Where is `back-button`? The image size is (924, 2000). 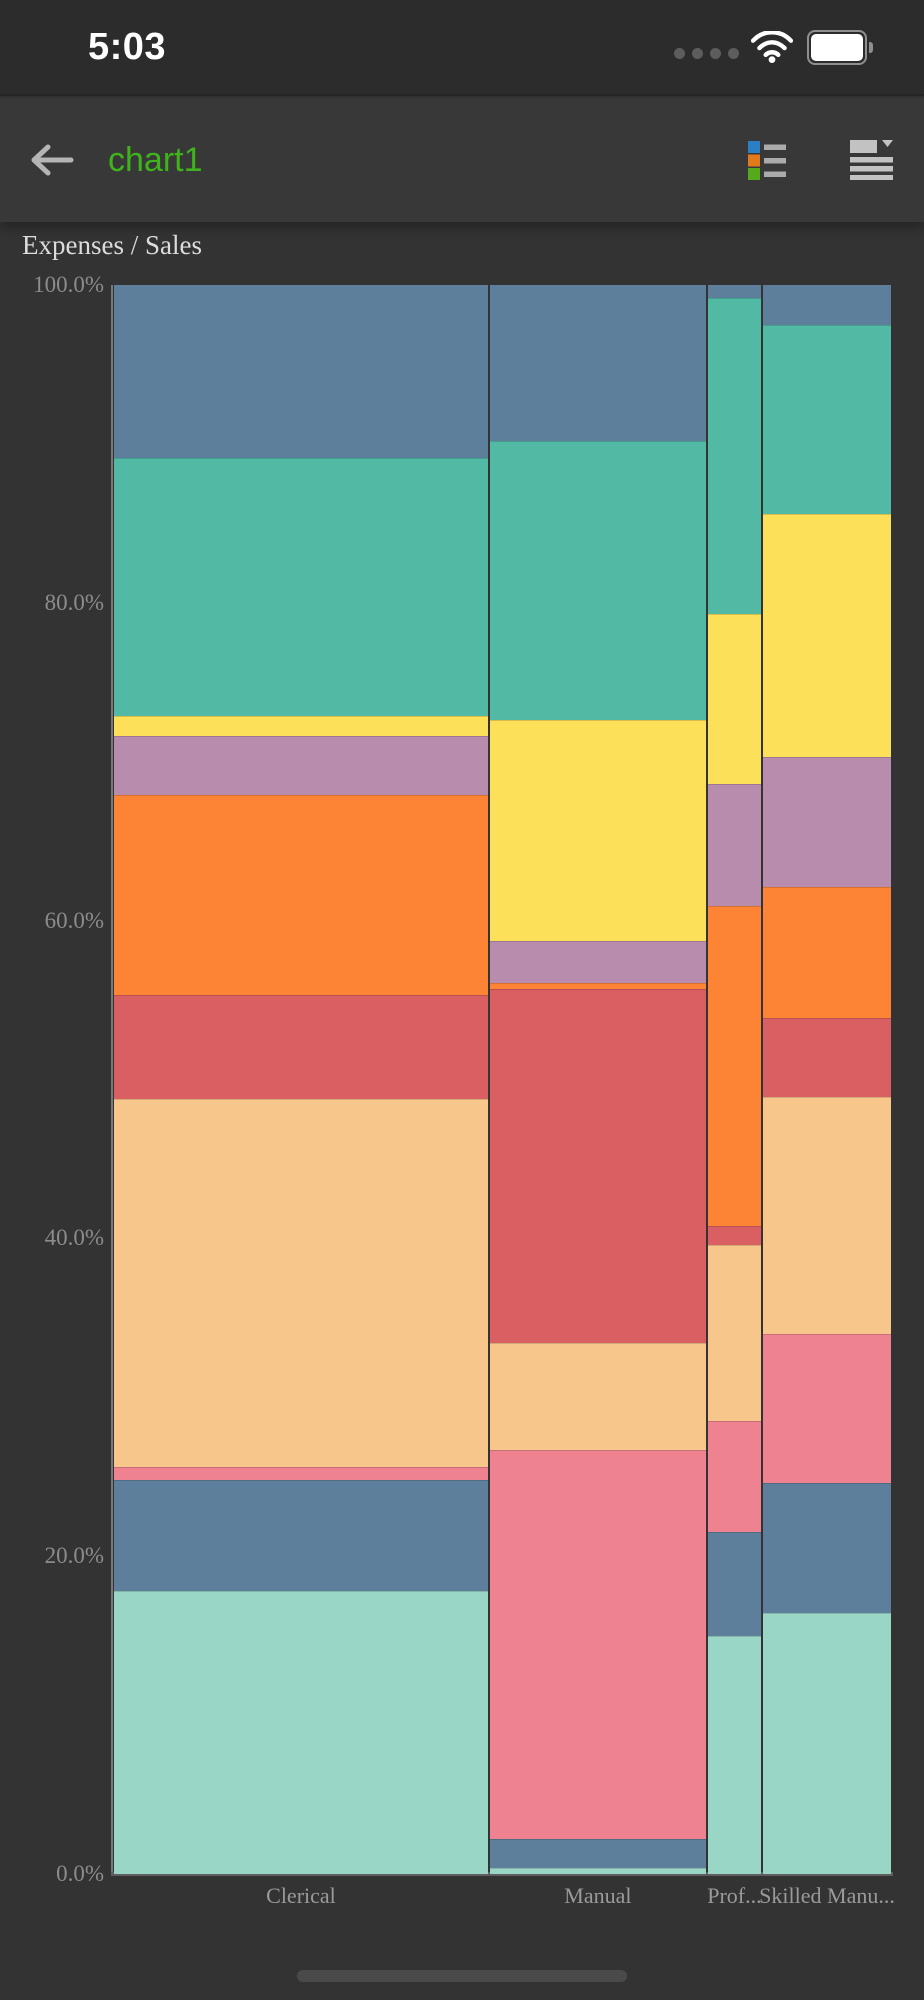
back-button is located at coordinates (51, 160).